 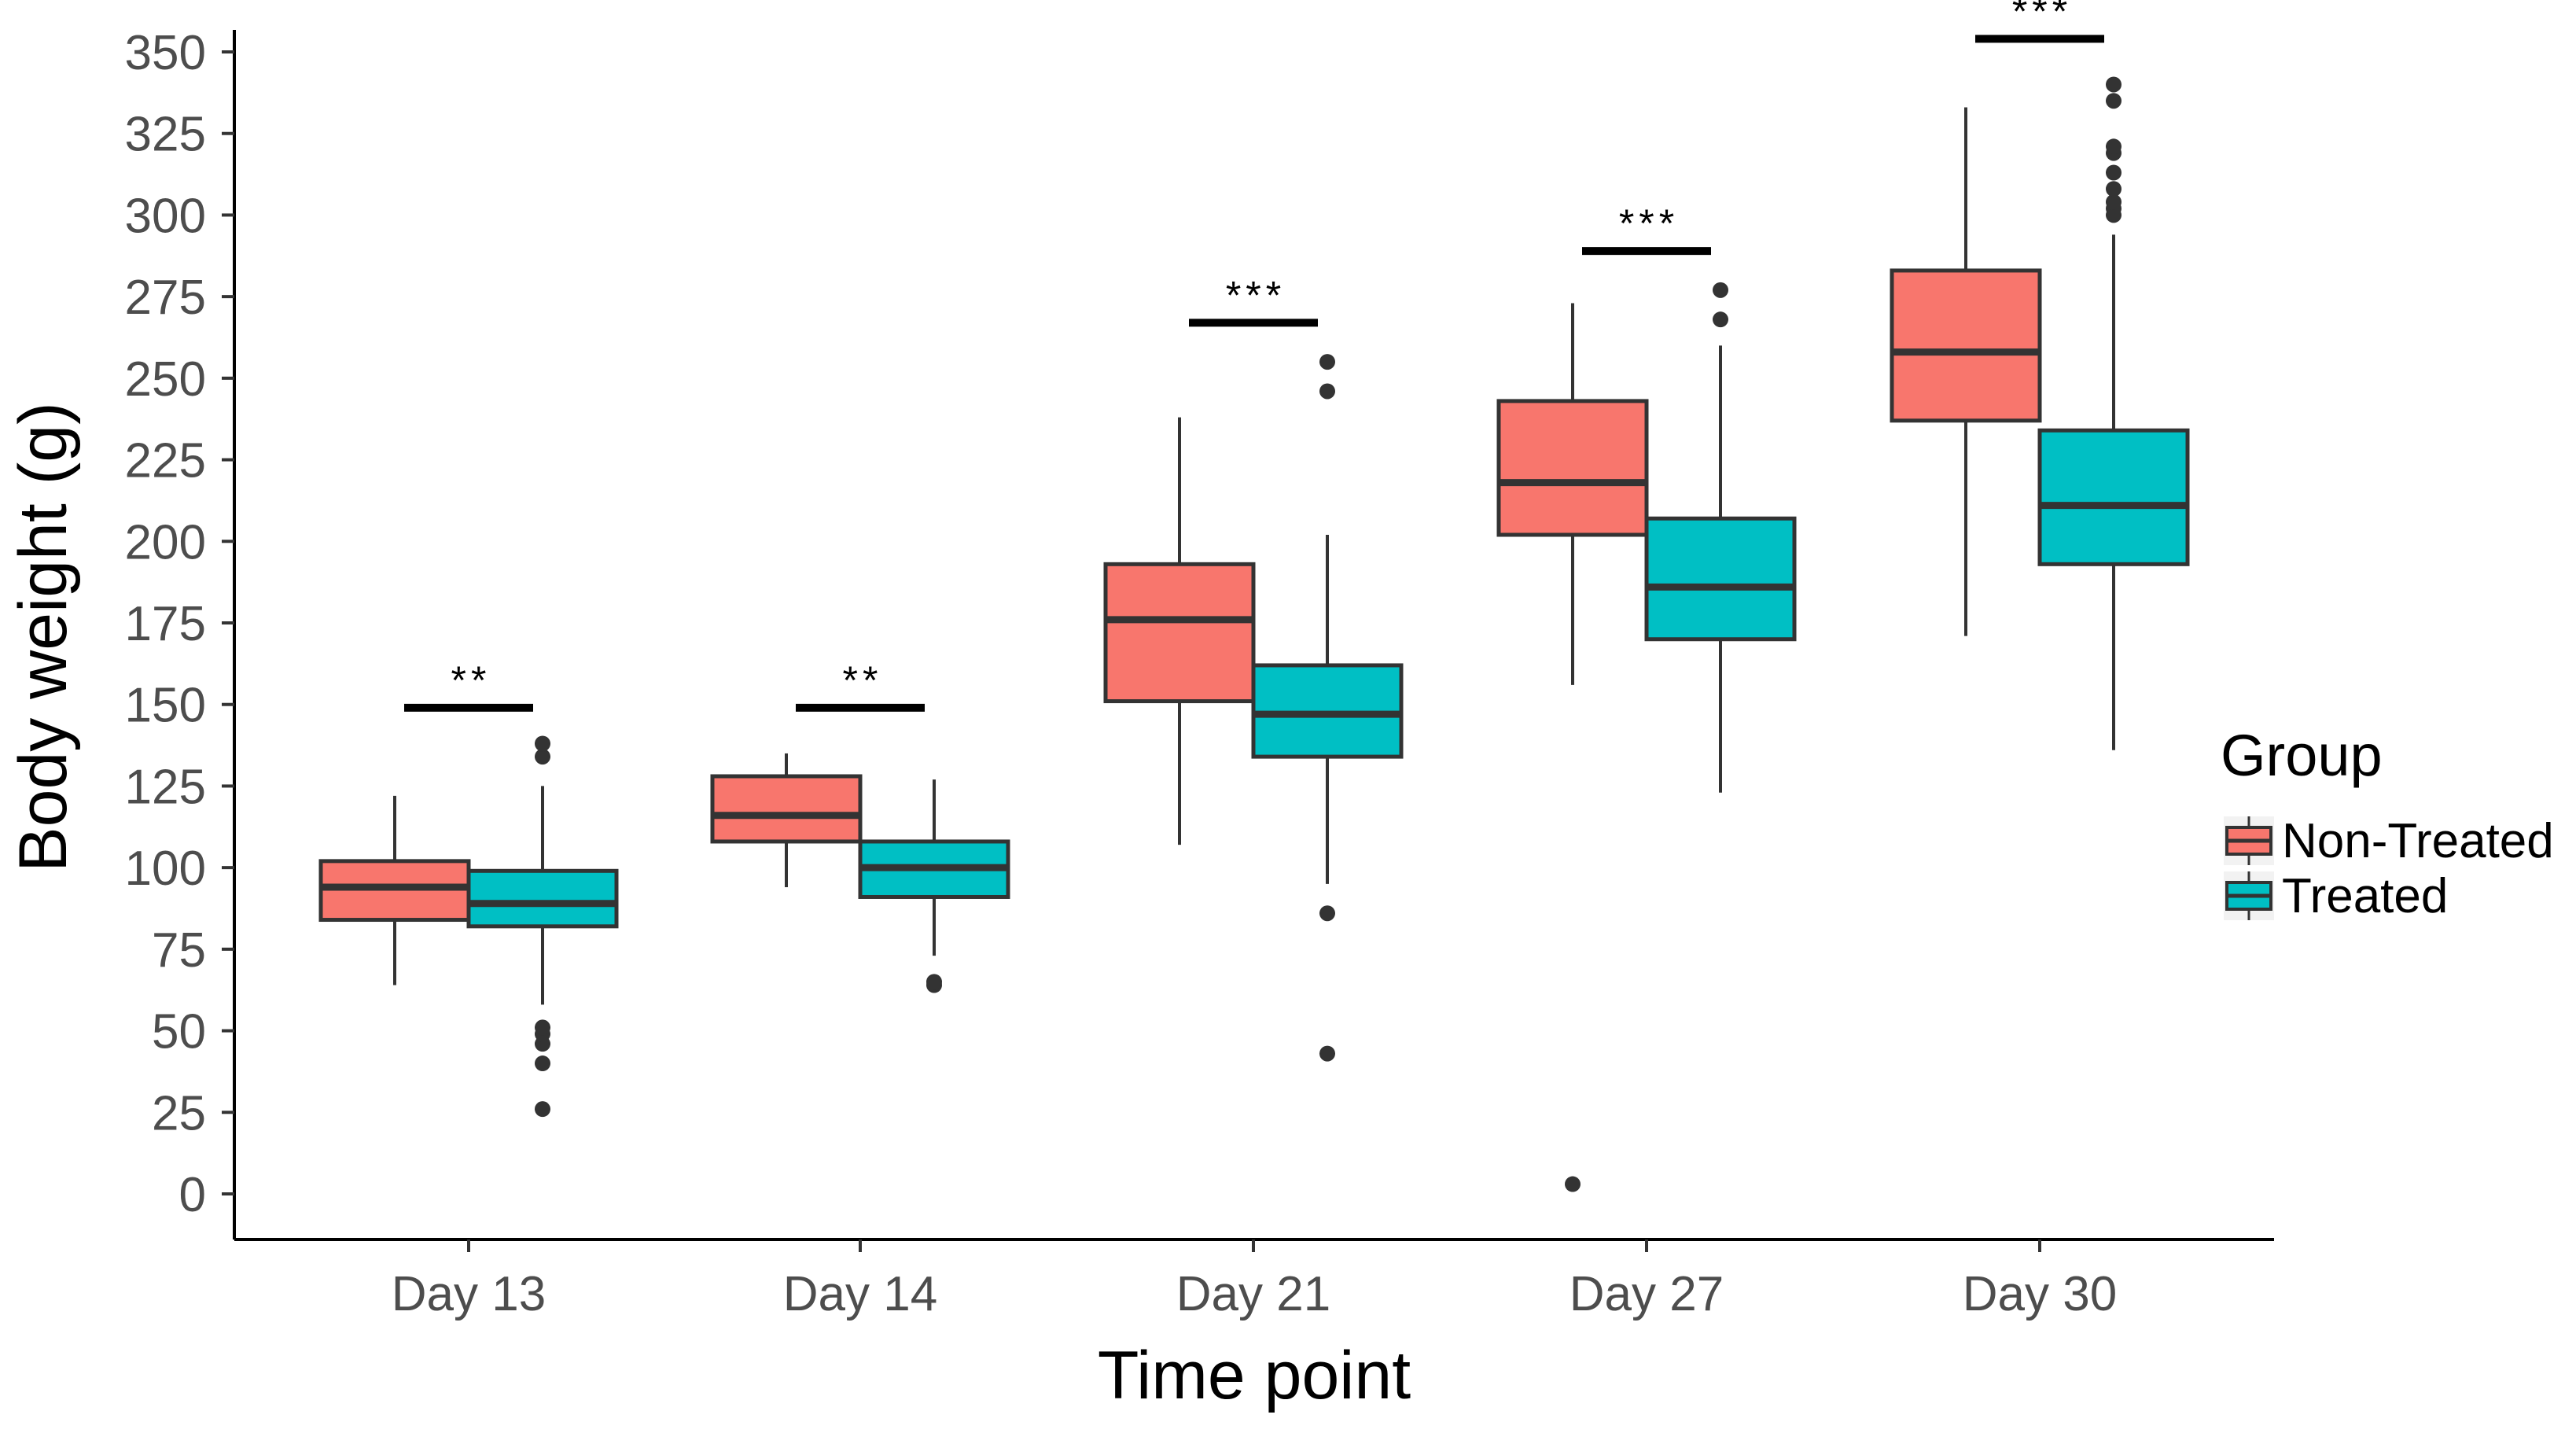 What do you see at coordinates (165, 787) in the screenshot?
I see `y-tick-label: 125` at bounding box center [165, 787].